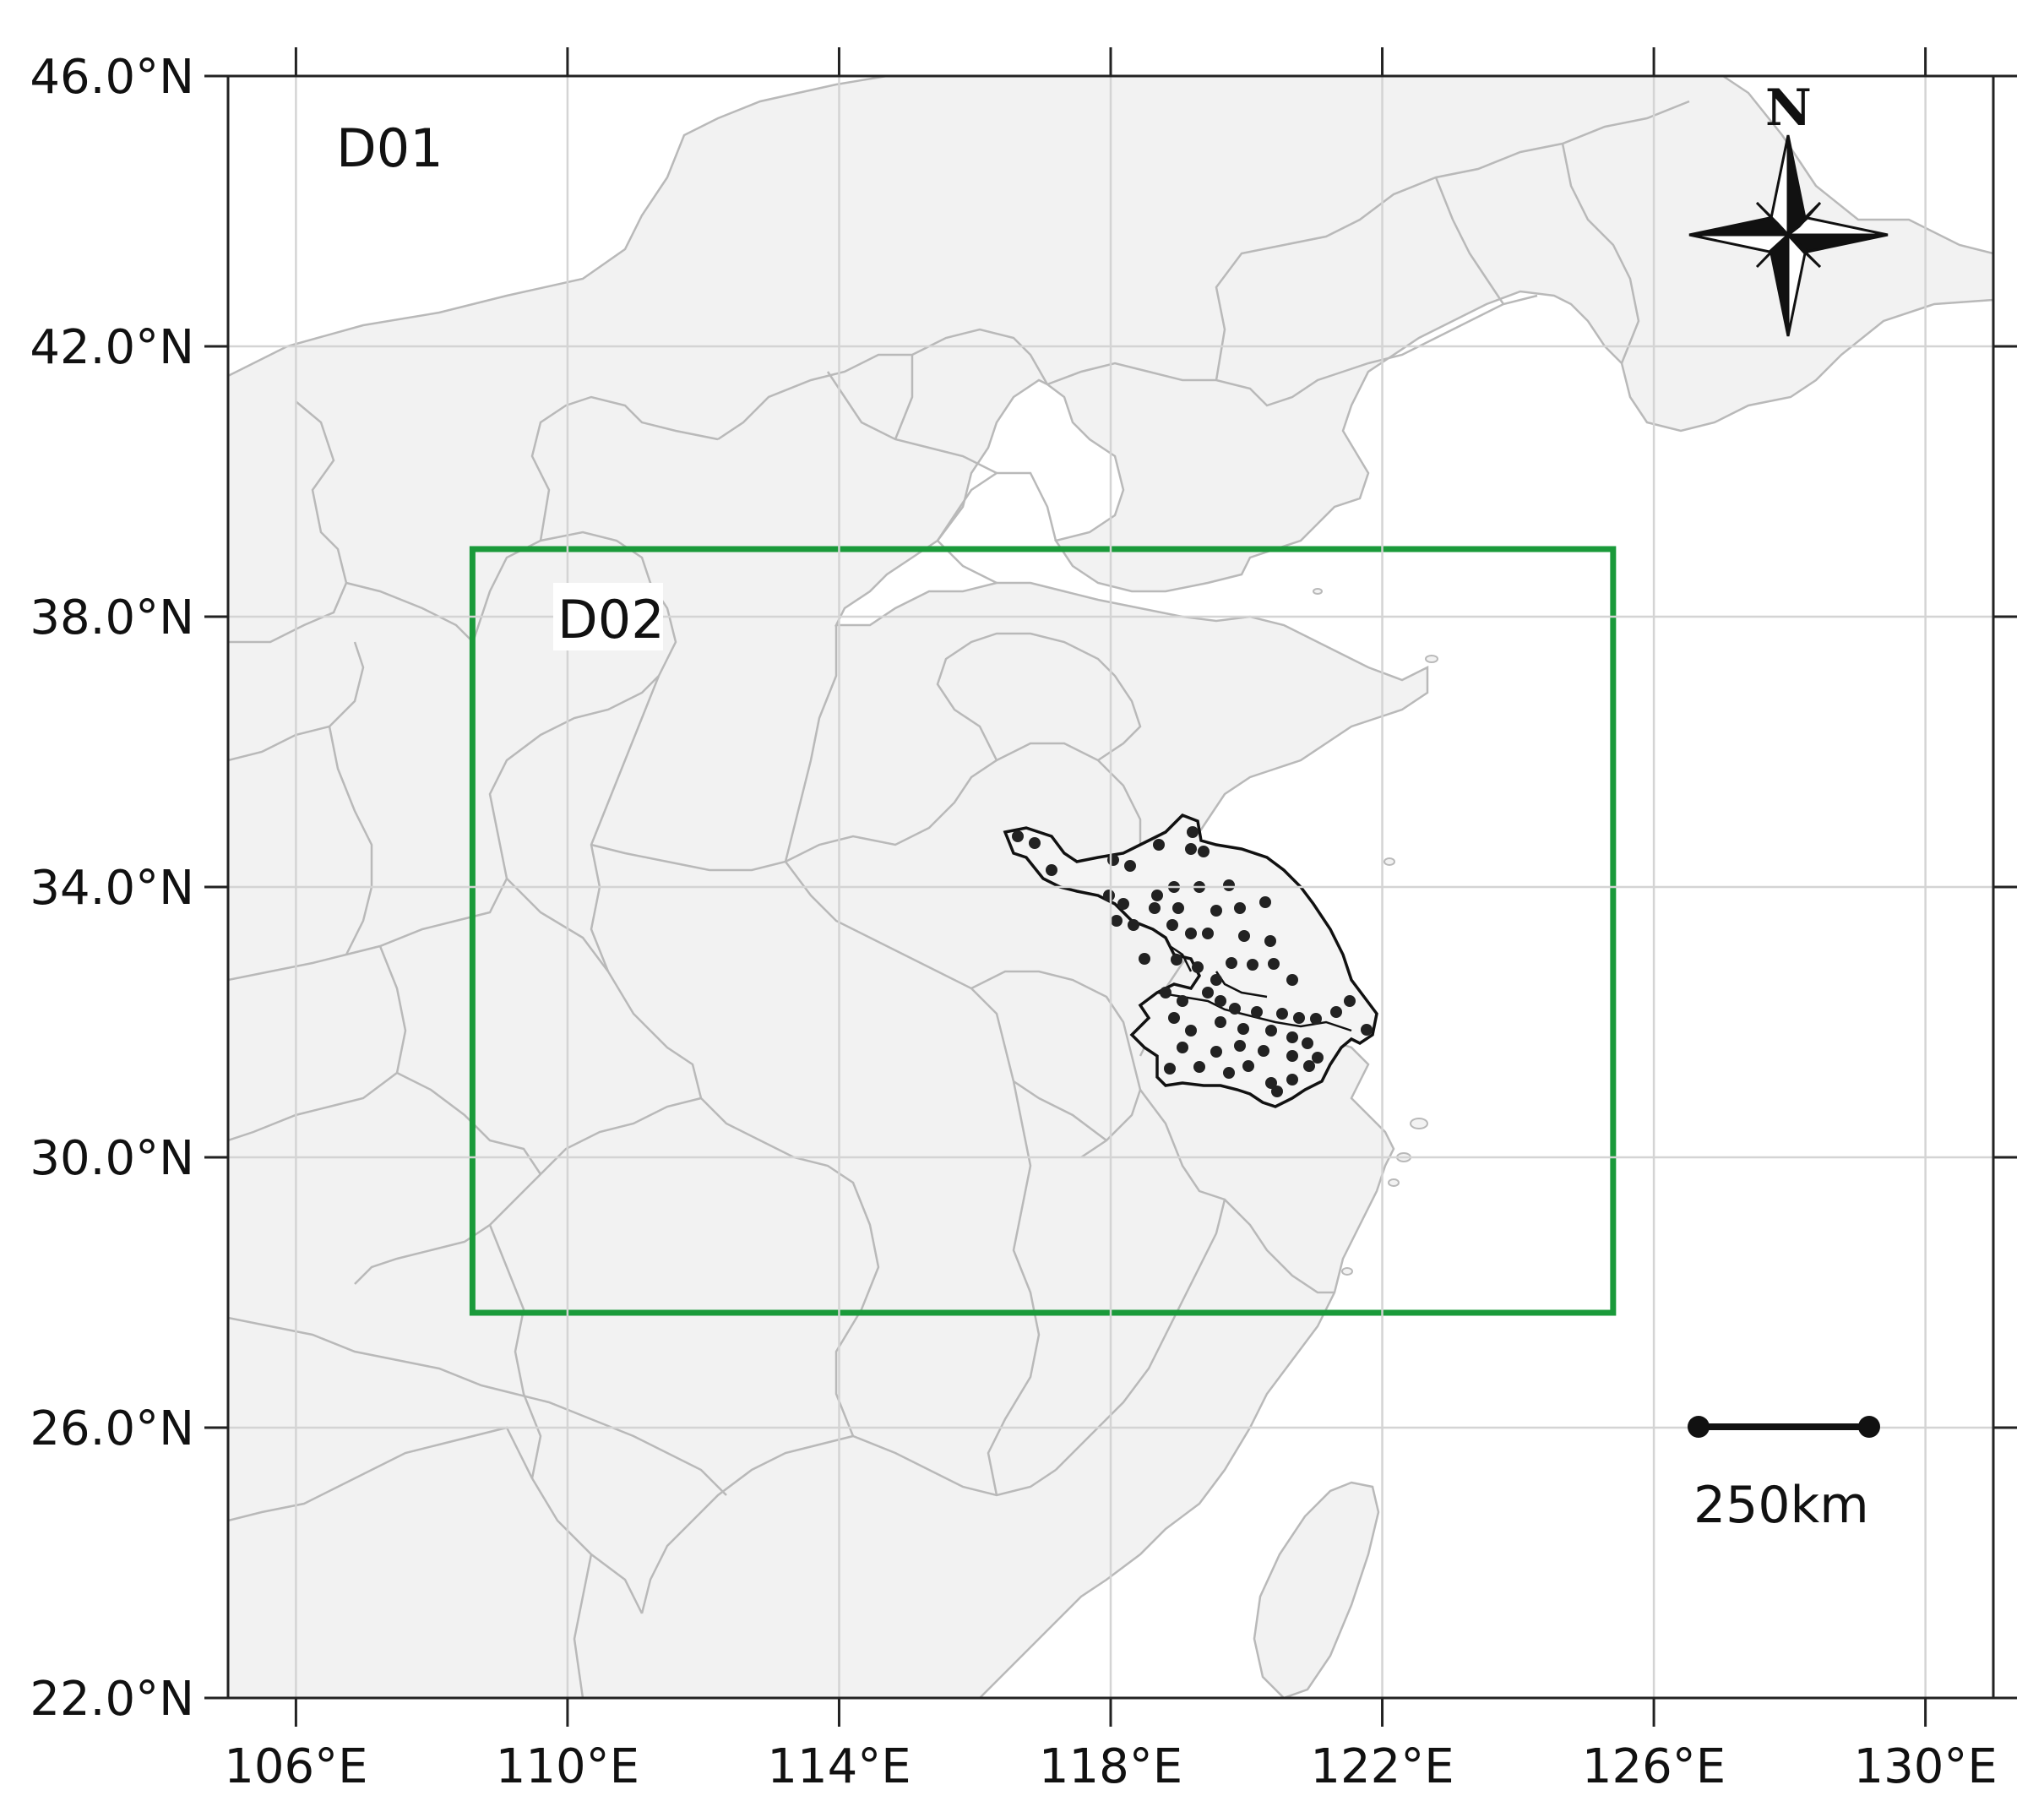 The width and height of the screenshot is (2044, 1812). I want to click on lat-tick-label: 30.0°N, so click(112, 1159).